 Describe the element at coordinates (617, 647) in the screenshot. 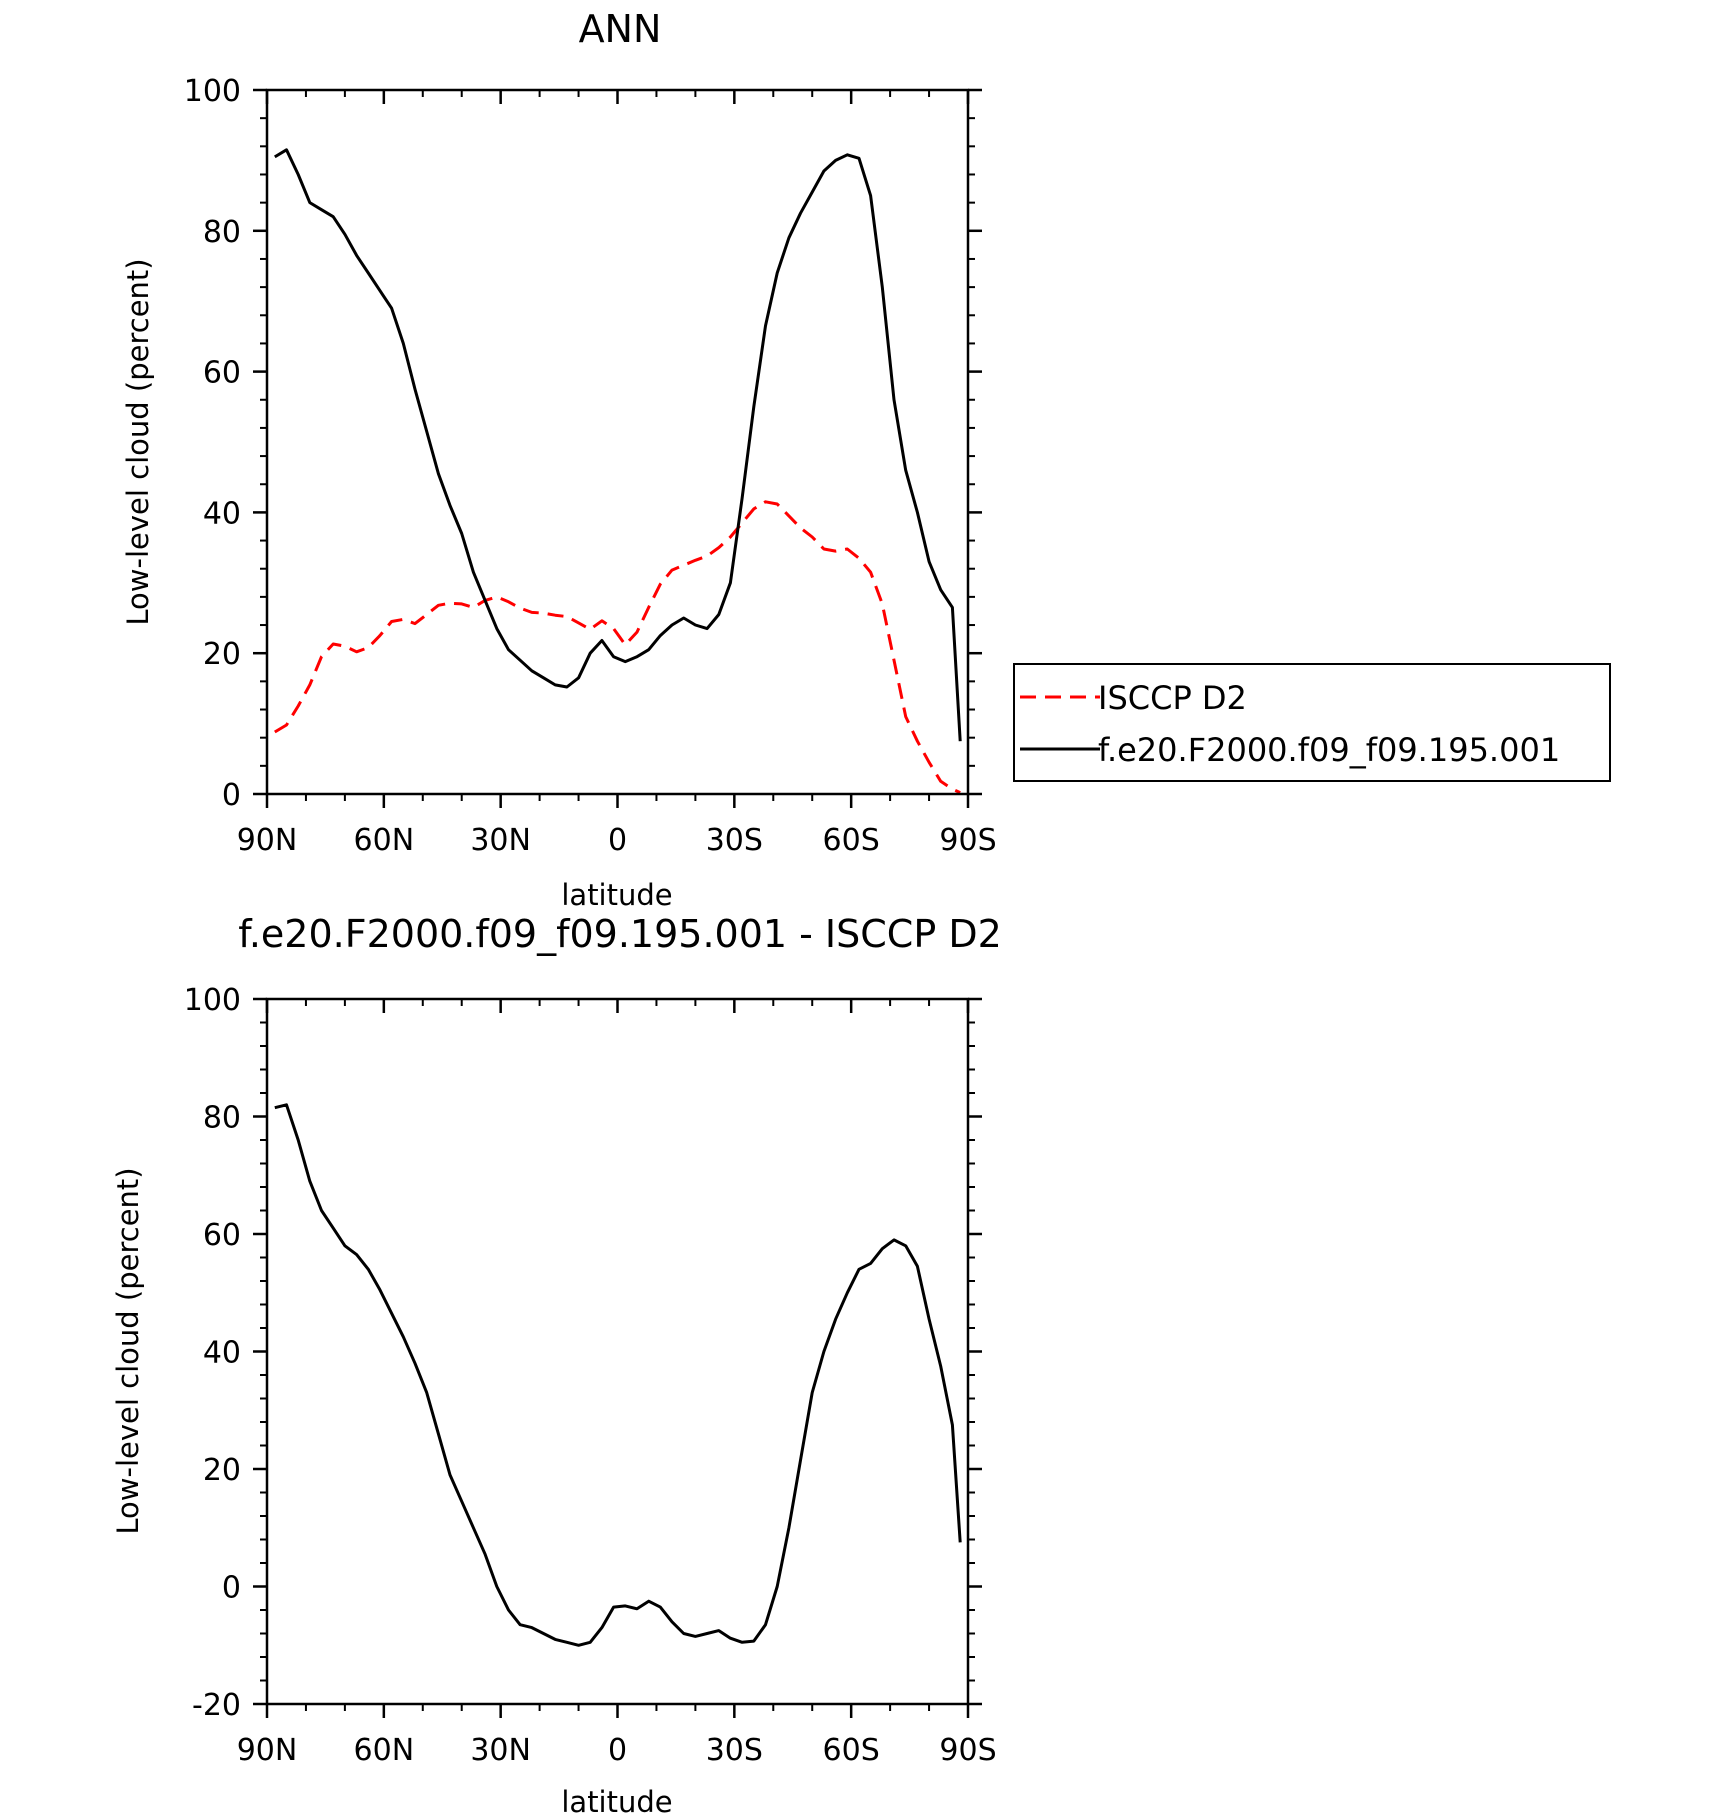

I see `top-series-line-isccp-d2` at that location.